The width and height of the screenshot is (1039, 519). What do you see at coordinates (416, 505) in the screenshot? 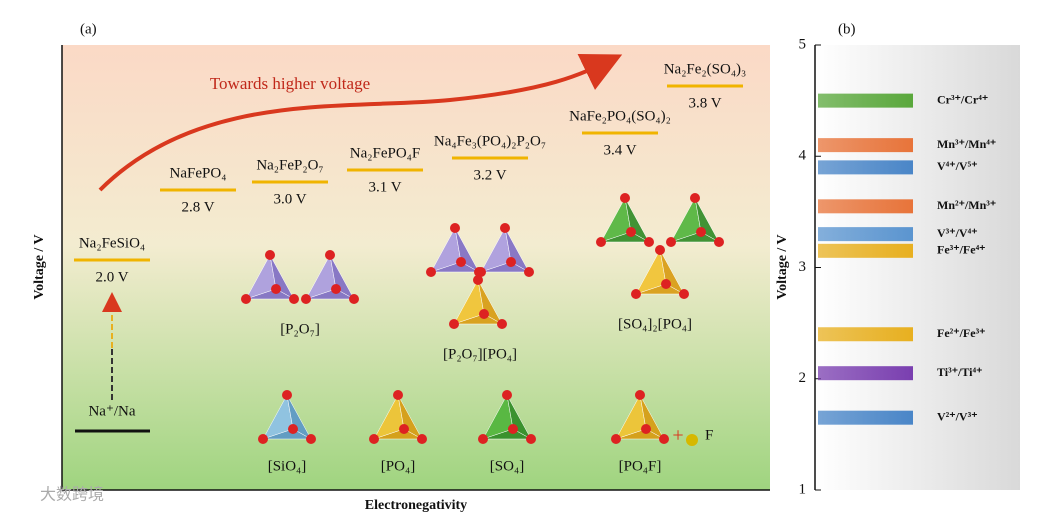
I see `x-axis-label: Electronegativity` at bounding box center [416, 505].